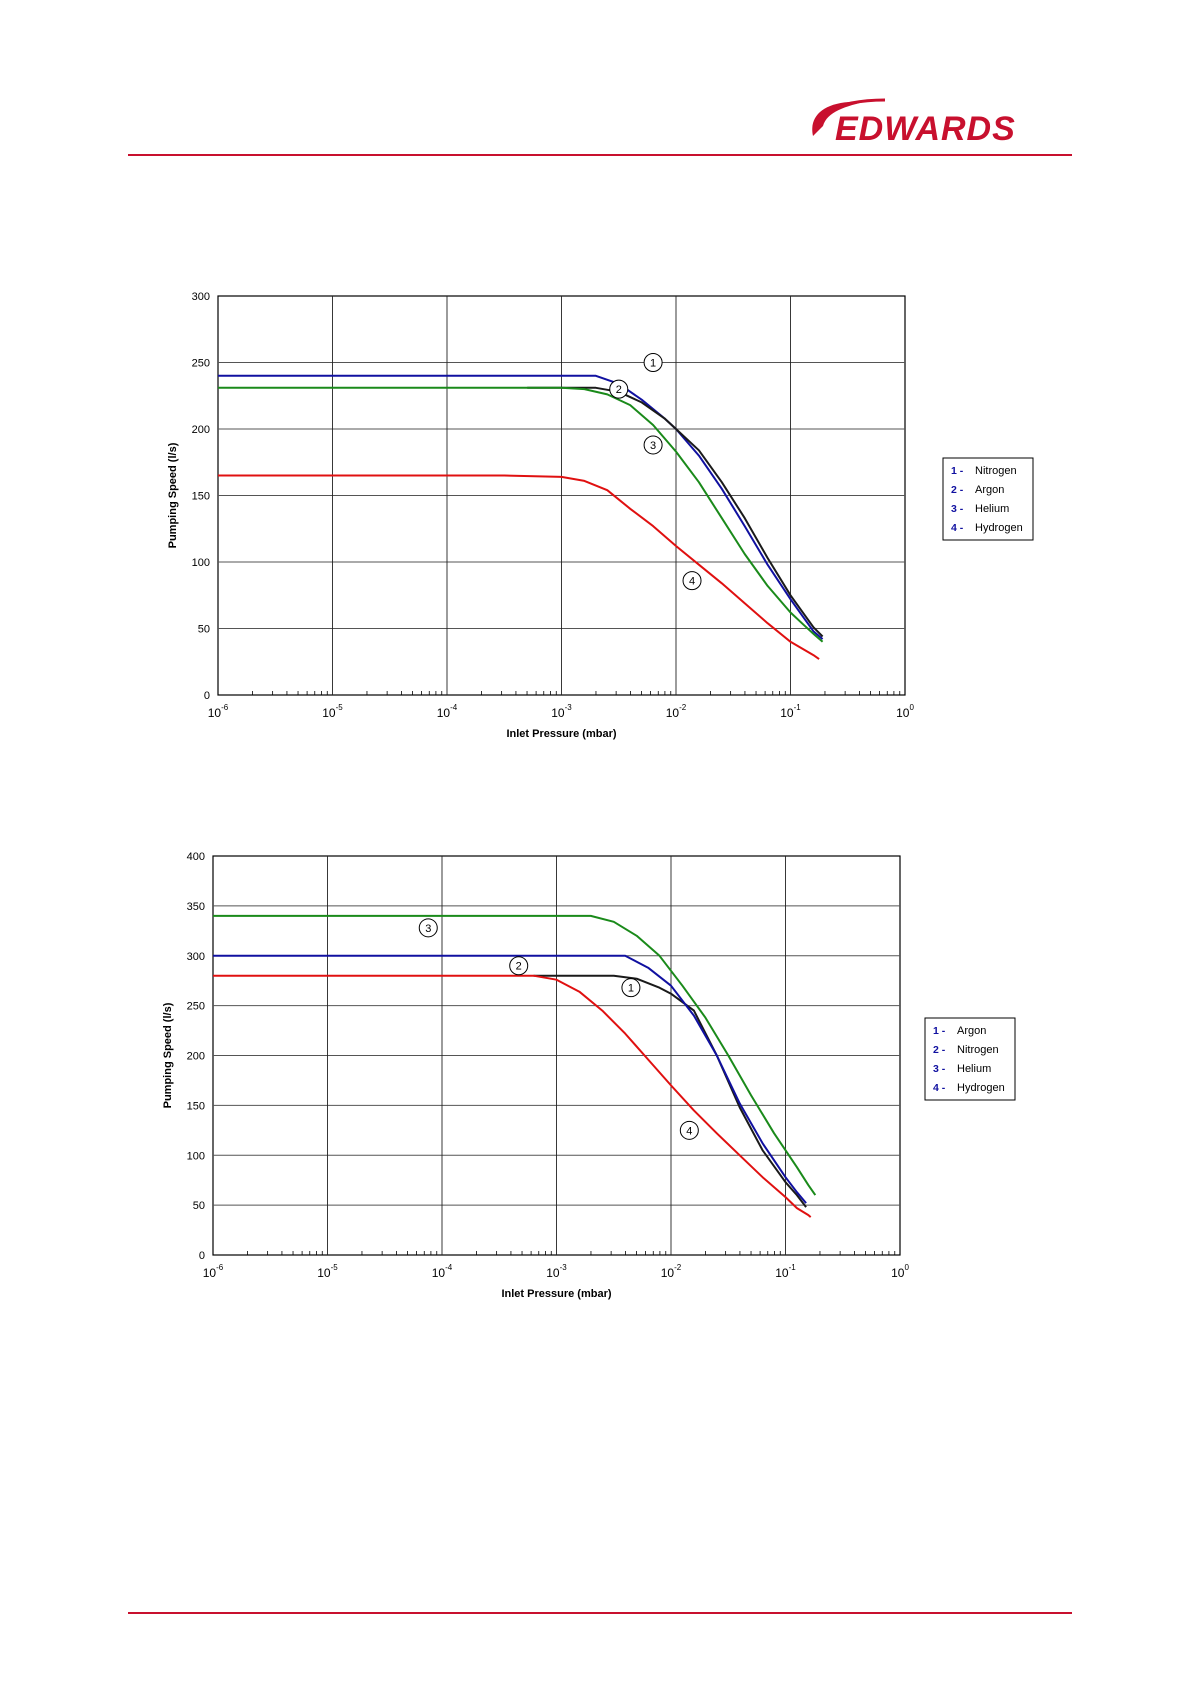 This screenshot has height=1684, width=1190. What do you see at coordinates (600, 155) in the screenshot?
I see `header-rule` at bounding box center [600, 155].